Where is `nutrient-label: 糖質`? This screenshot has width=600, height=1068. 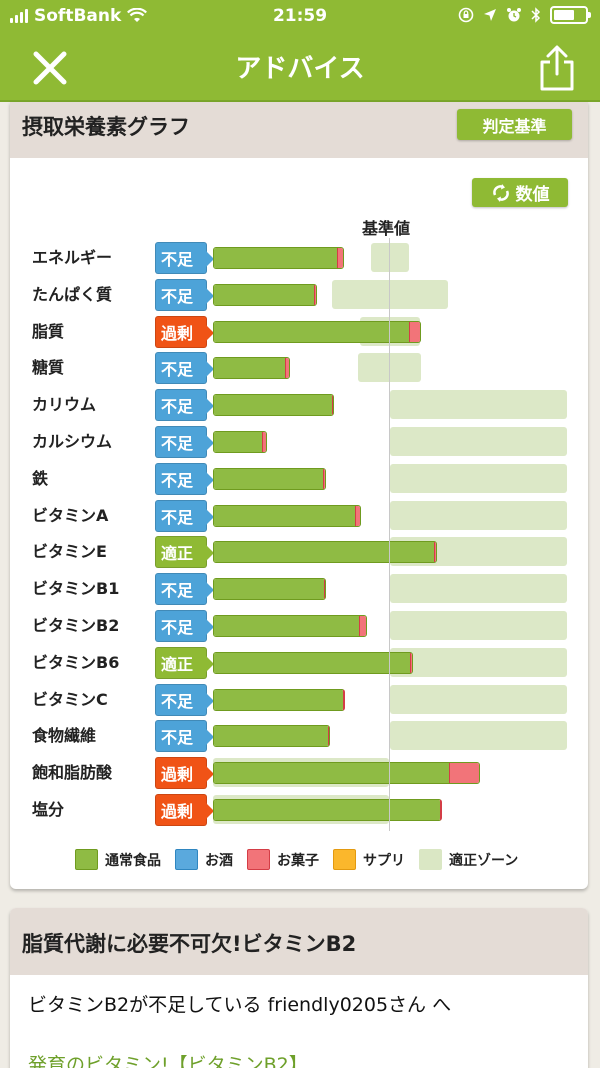
nutrient-label: 糖質 is located at coordinates (48, 367).